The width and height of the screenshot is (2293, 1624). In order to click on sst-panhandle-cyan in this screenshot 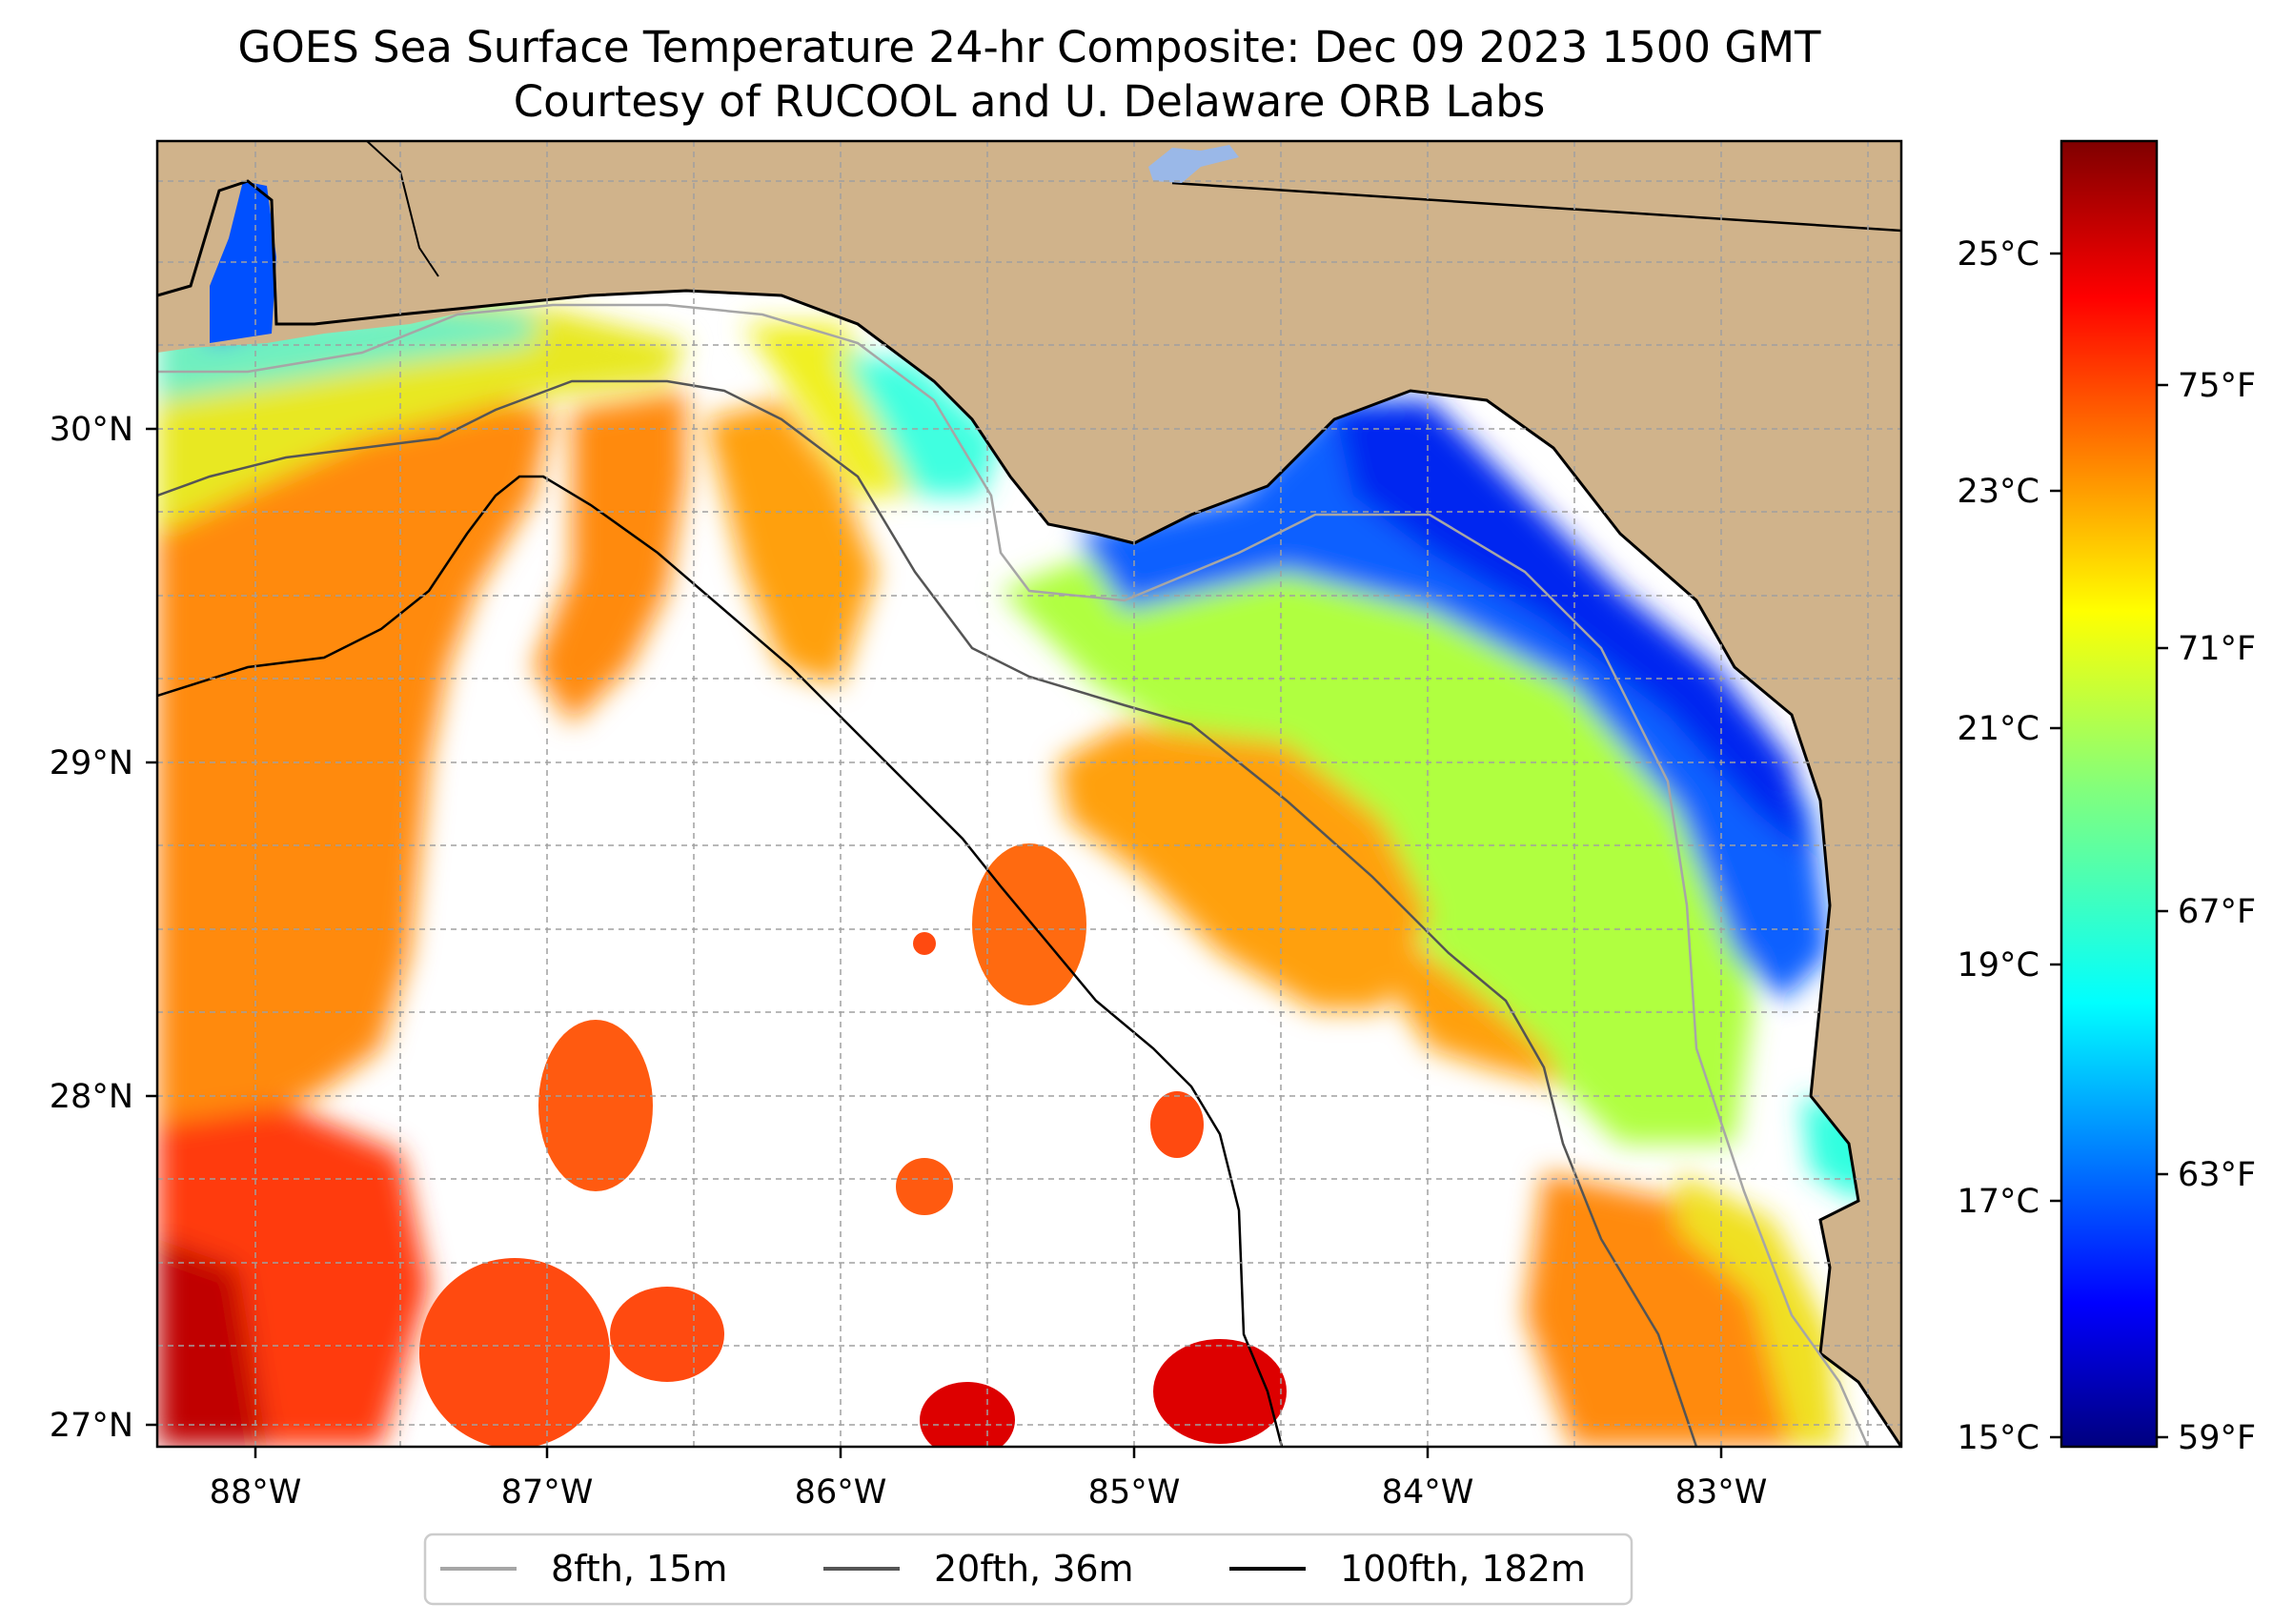, I will do `click(920, 424)`.